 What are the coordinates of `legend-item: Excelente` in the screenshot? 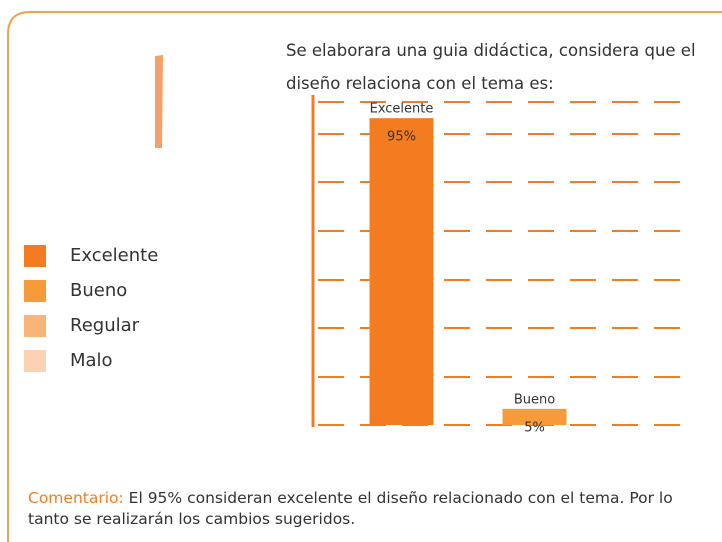 It's located at (91, 255).